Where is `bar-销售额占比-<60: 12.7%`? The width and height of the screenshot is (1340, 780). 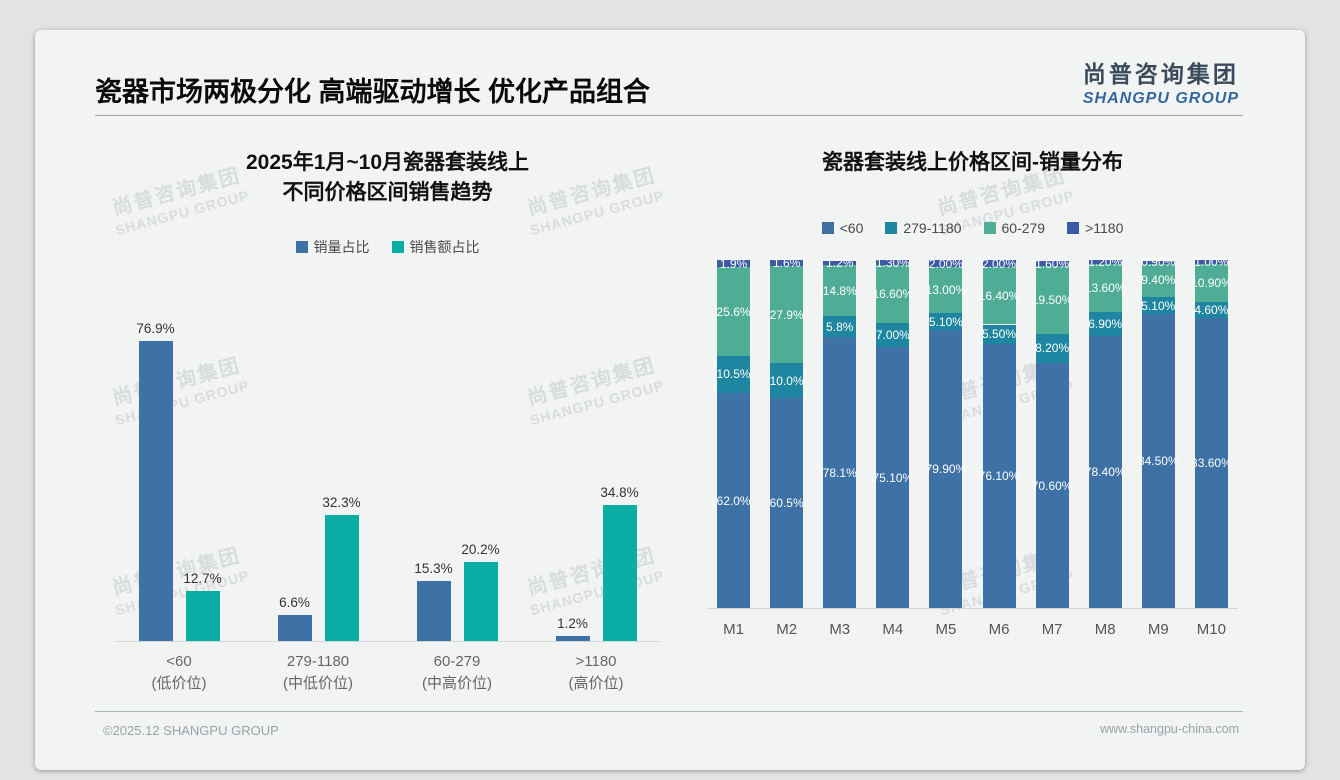 bar-销售额占比-<60: 12.7% is located at coordinates (202, 606).